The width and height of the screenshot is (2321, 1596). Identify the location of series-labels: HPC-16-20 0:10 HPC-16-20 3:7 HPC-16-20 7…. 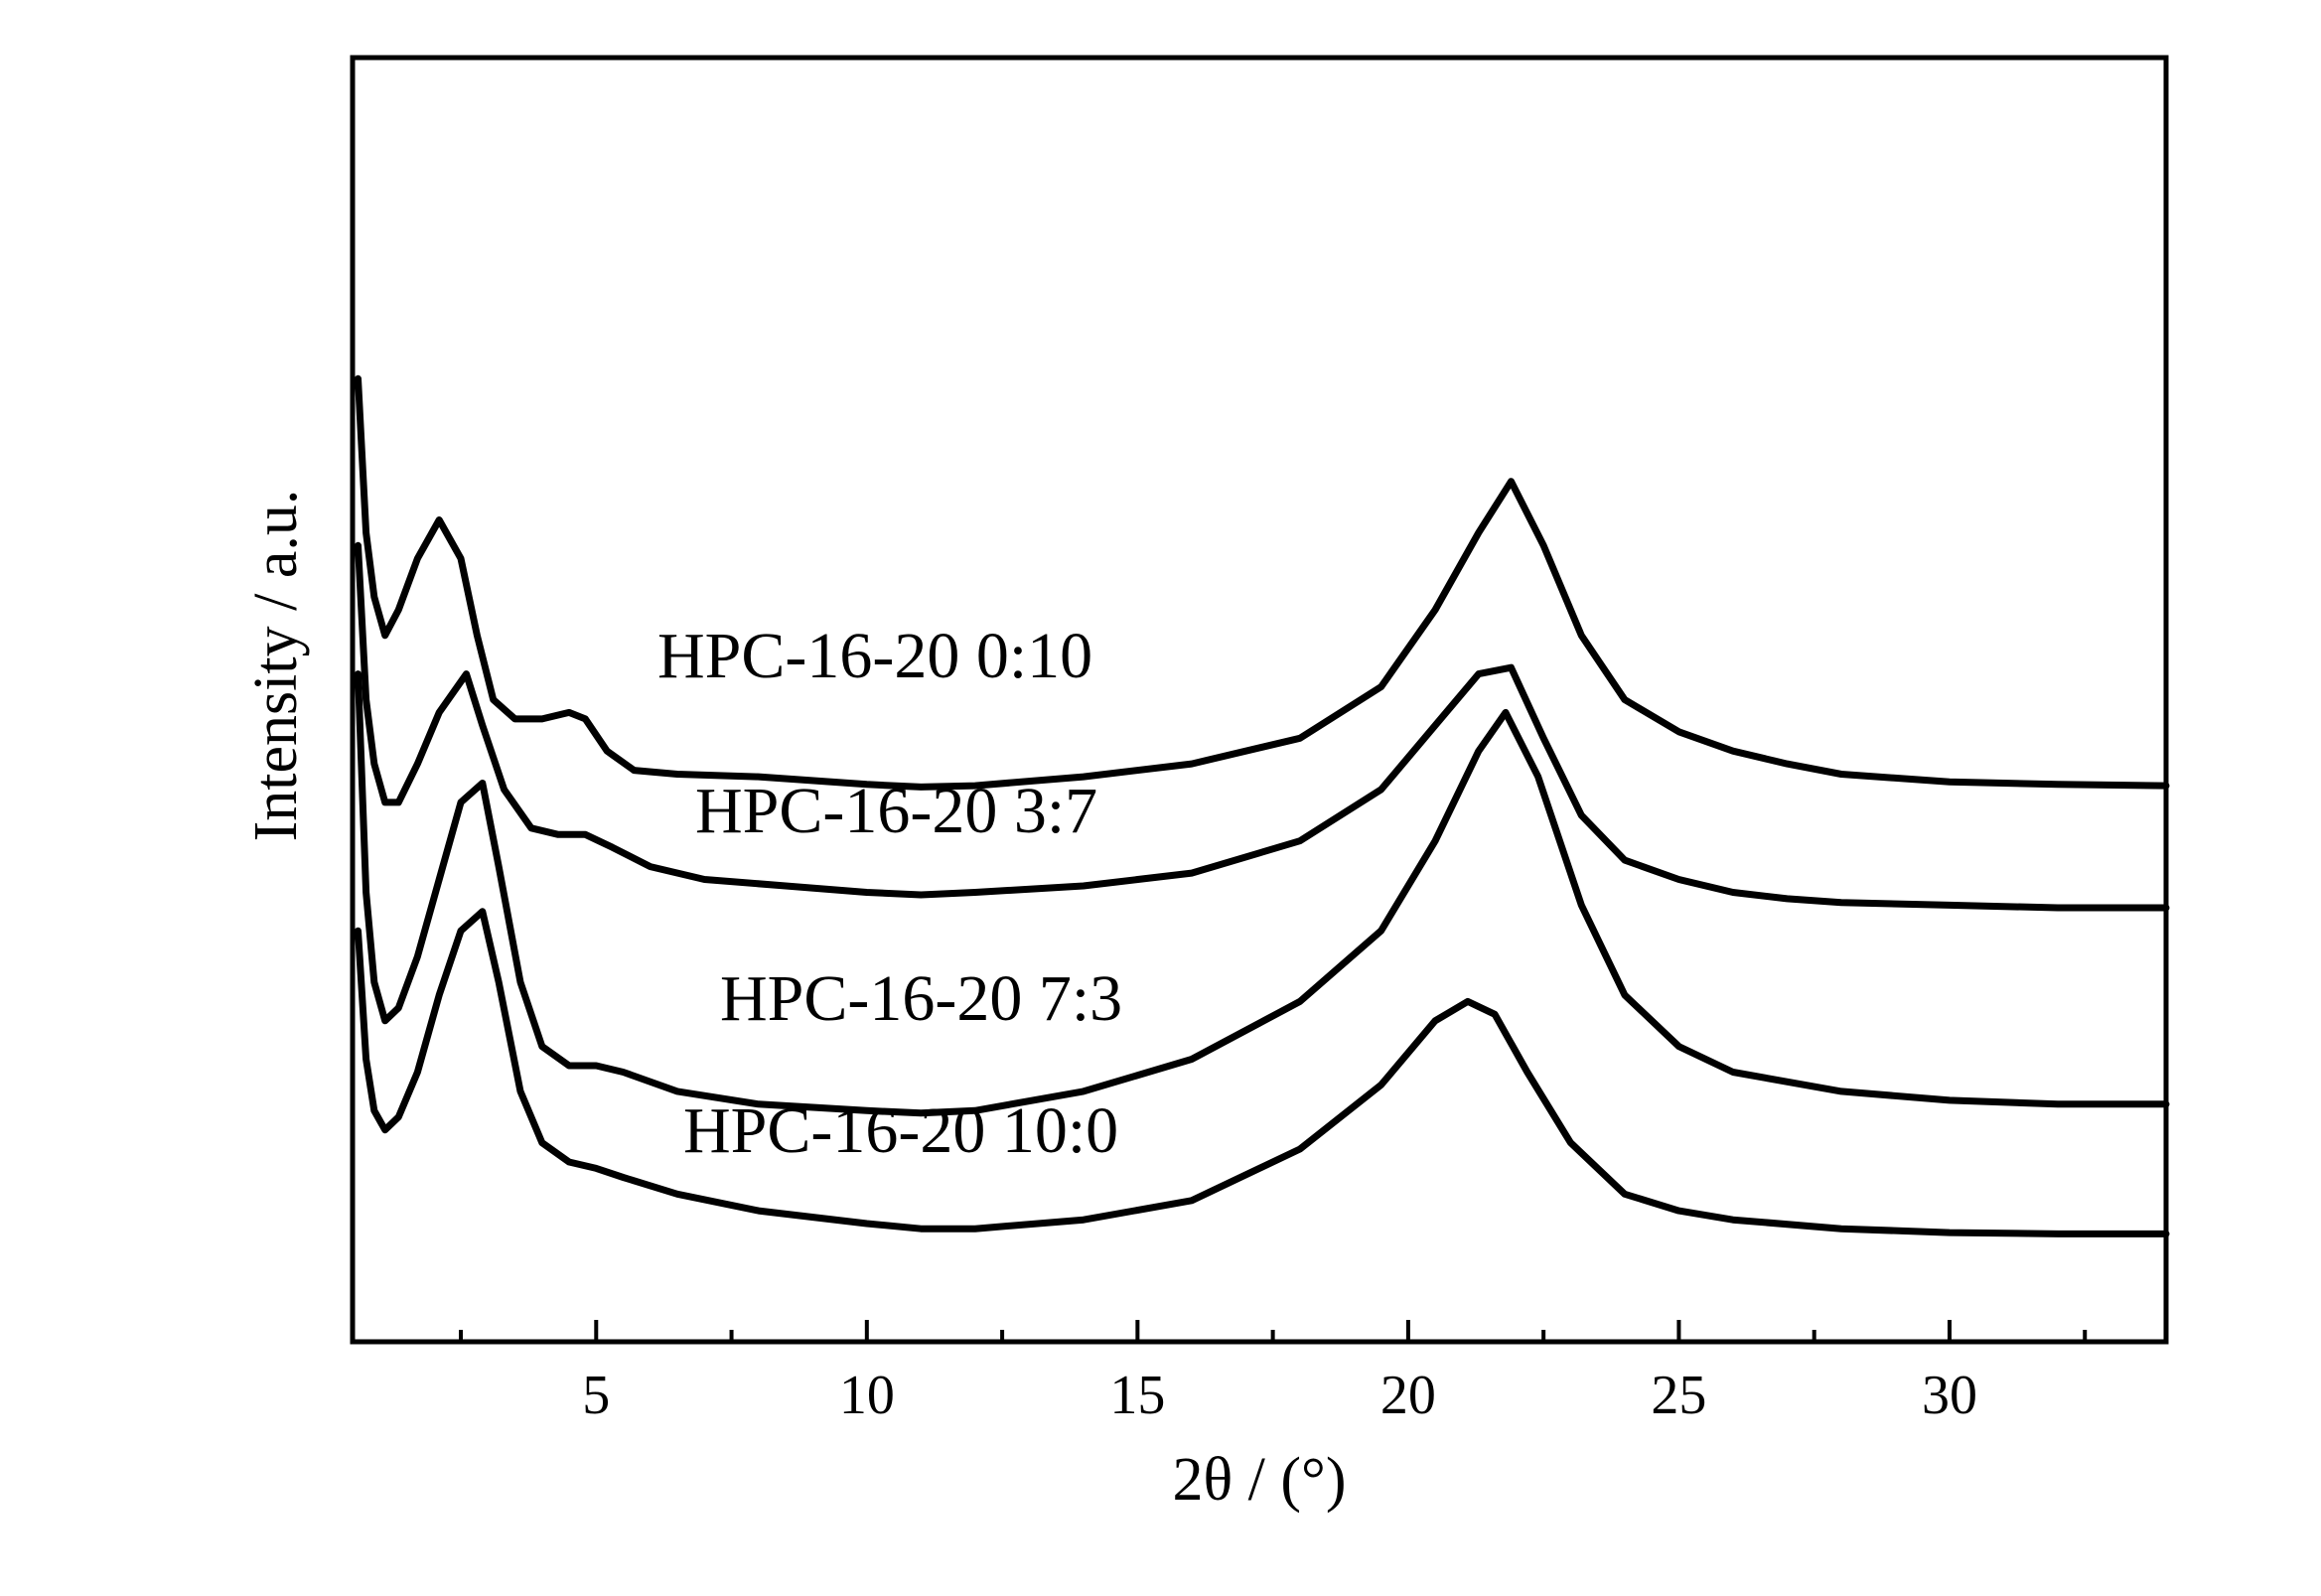
(889, 894).